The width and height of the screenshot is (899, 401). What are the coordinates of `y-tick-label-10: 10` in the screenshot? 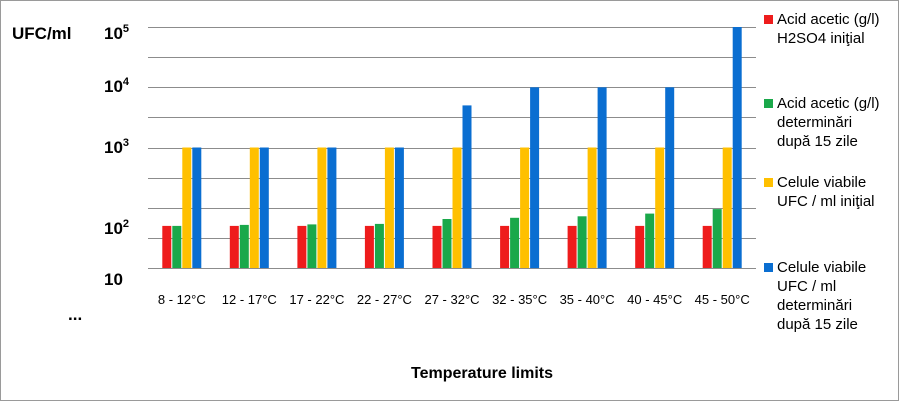 It's located at (113, 279).